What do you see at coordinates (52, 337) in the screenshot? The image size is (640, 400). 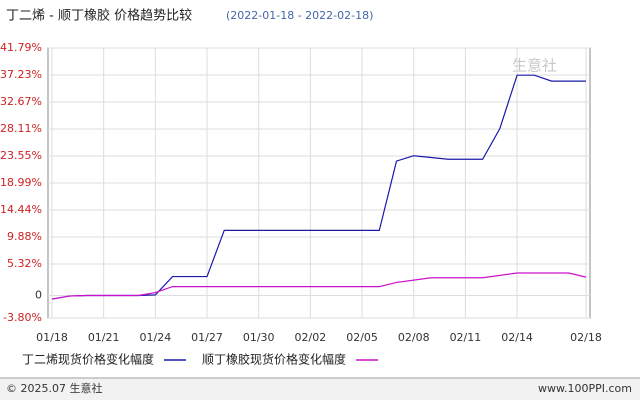 I see `x-tick-label: 01/18` at bounding box center [52, 337].